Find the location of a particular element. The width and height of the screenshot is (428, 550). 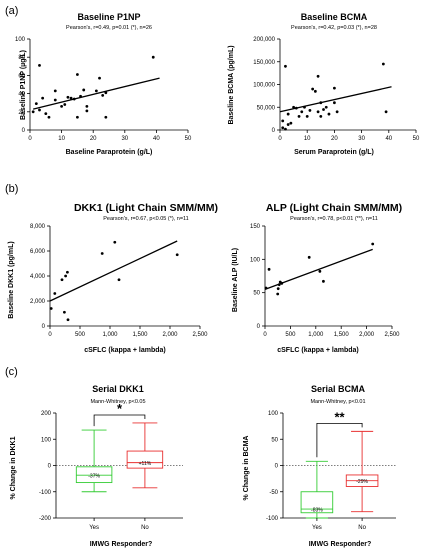

chart-title: DKK1 (Light Chain SMM/MM) is located at coordinates (146, 208).